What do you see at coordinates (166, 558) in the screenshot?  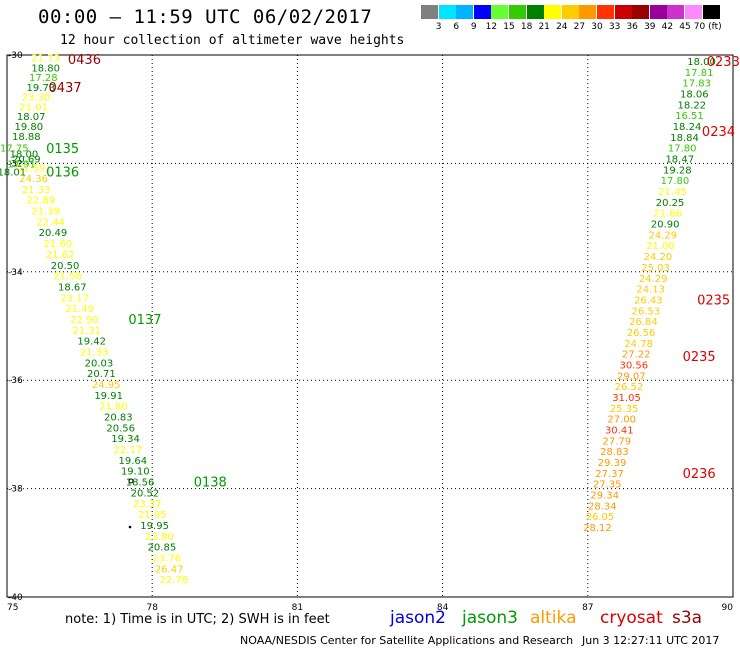 I see `data-point: 23.76` at bounding box center [166, 558].